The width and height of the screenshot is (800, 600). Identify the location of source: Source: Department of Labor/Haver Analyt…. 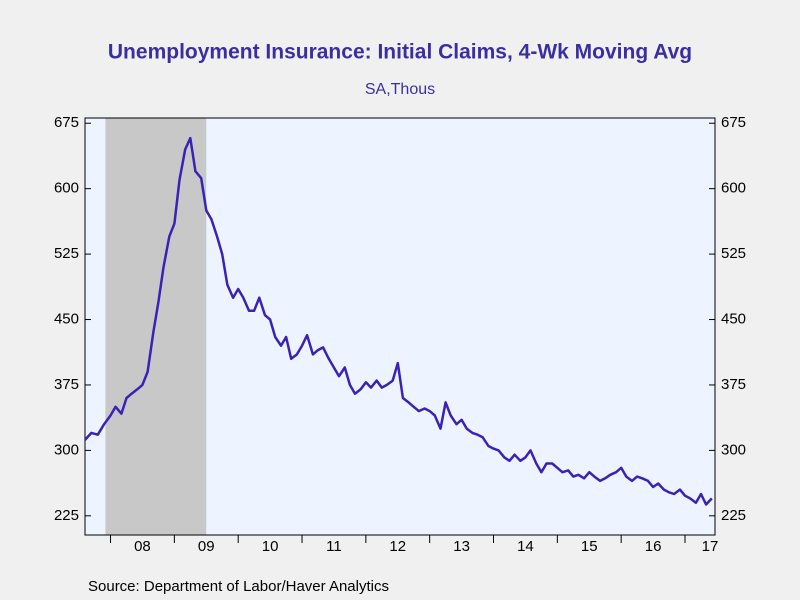
(238, 586).